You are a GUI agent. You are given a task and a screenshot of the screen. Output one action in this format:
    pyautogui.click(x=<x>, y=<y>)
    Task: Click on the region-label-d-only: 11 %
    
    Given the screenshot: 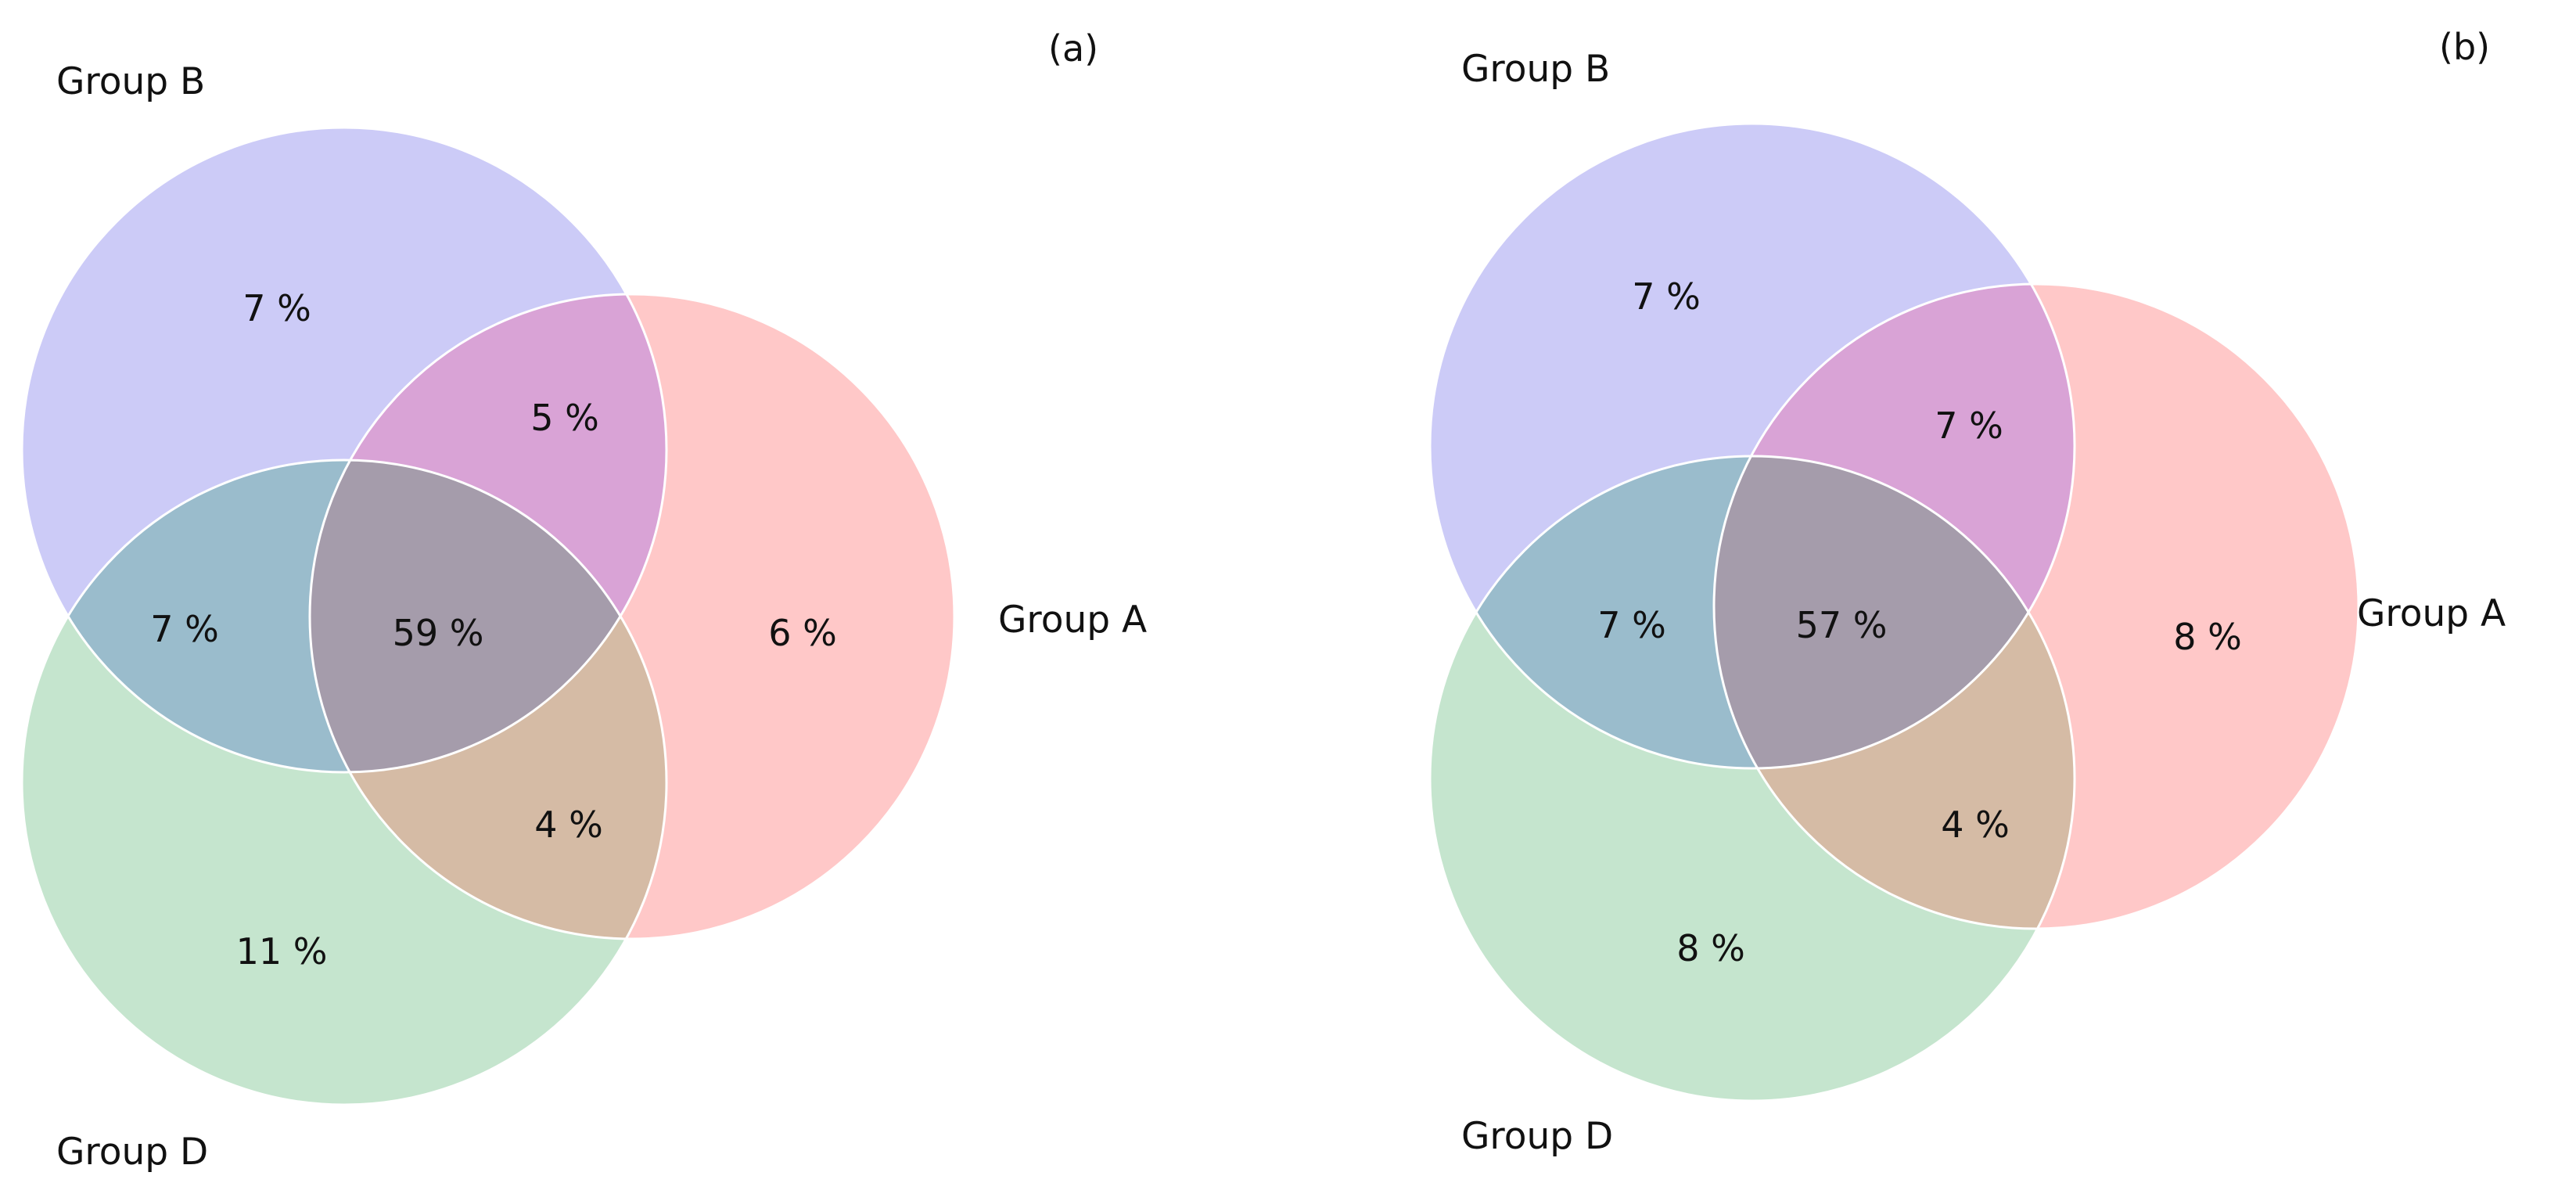 What is the action you would take?
    pyautogui.click(x=282, y=951)
    